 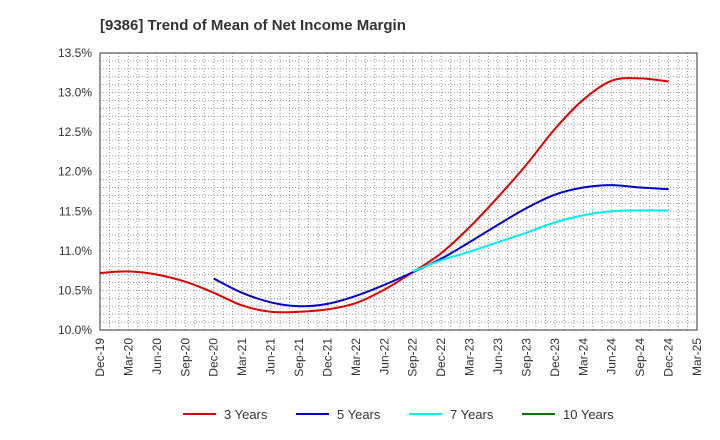 I want to click on y-tick-label: 10.5%, so click(x=75, y=290).